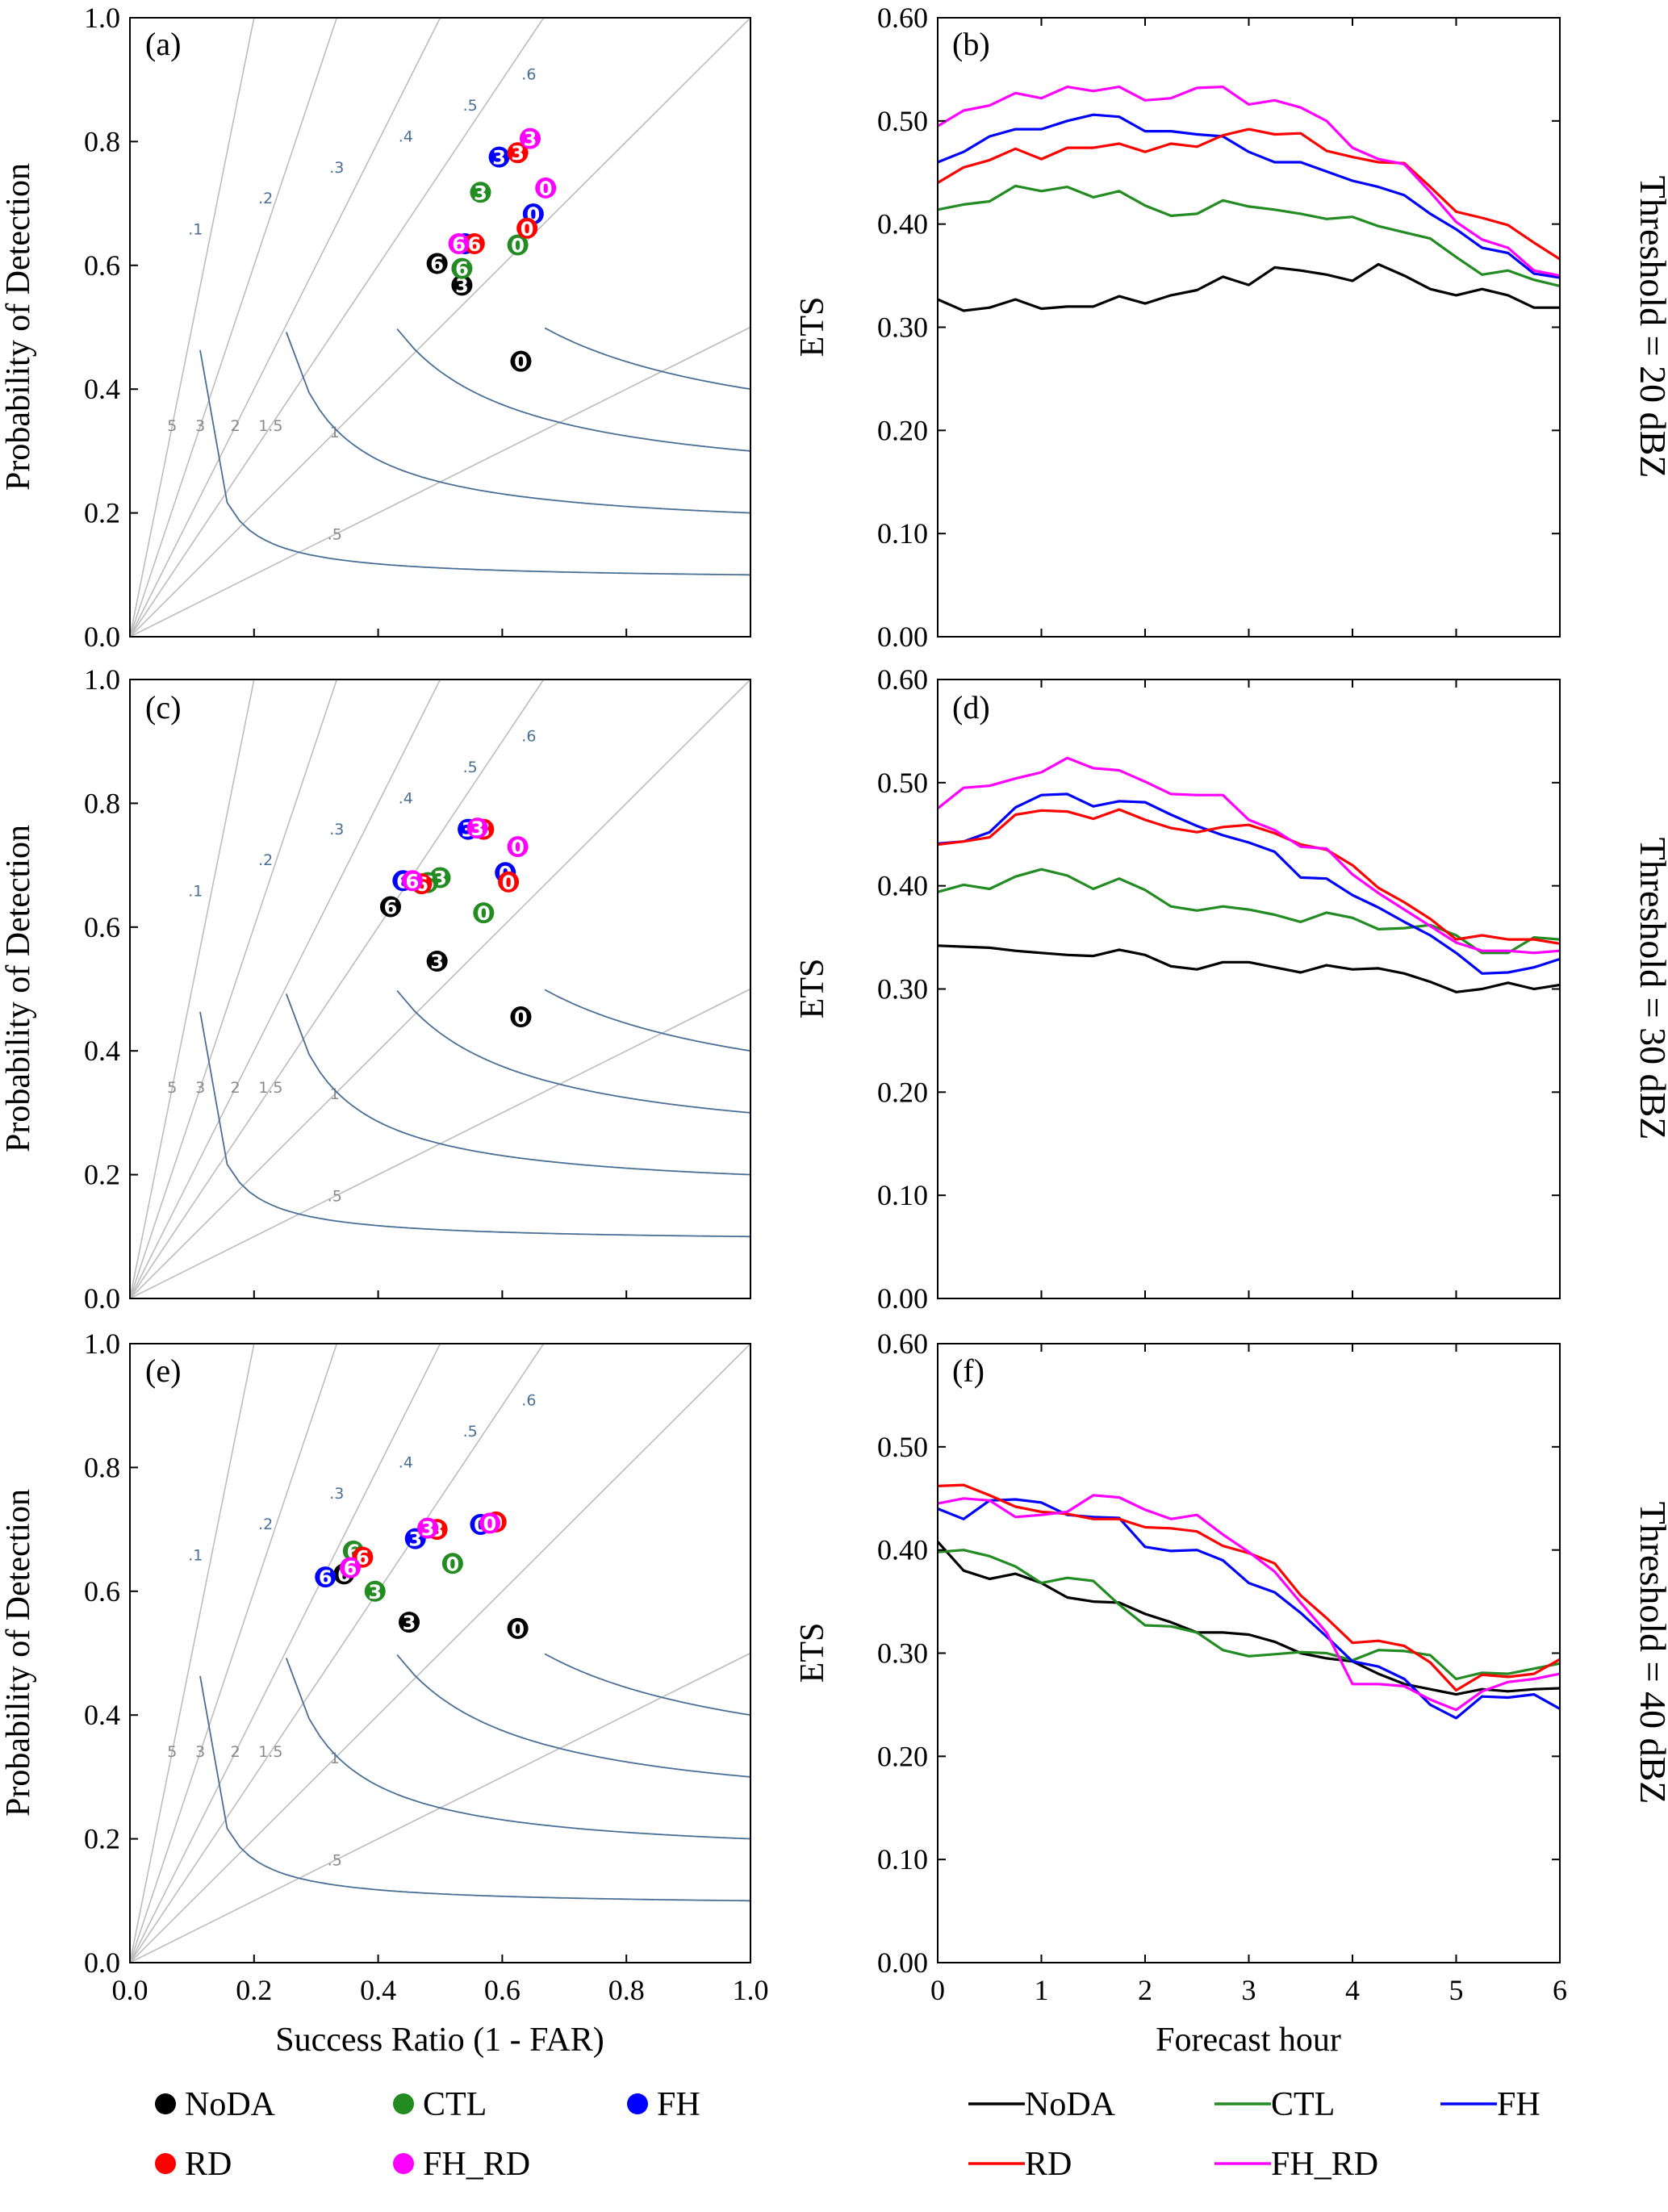 This screenshot has width=1668, height=2212. I want to click on y-tick-label: 0.10, so click(902, 533).